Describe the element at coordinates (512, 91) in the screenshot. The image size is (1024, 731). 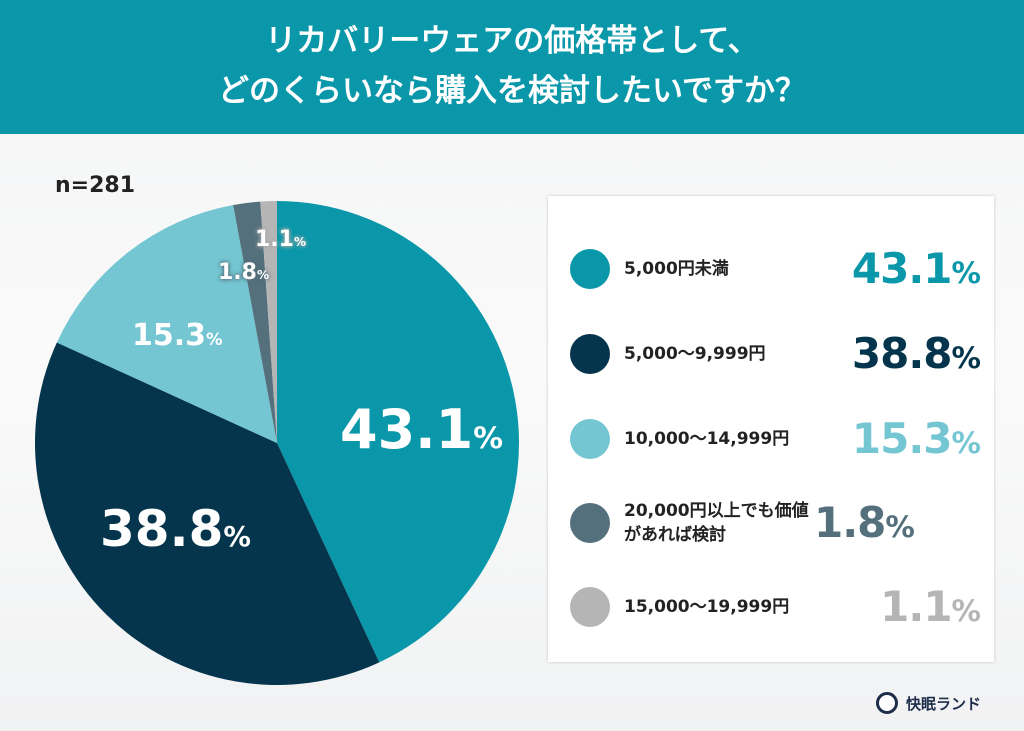
I see `title-line-2: どのくらいなら購入を検討したいですか？` at that location.